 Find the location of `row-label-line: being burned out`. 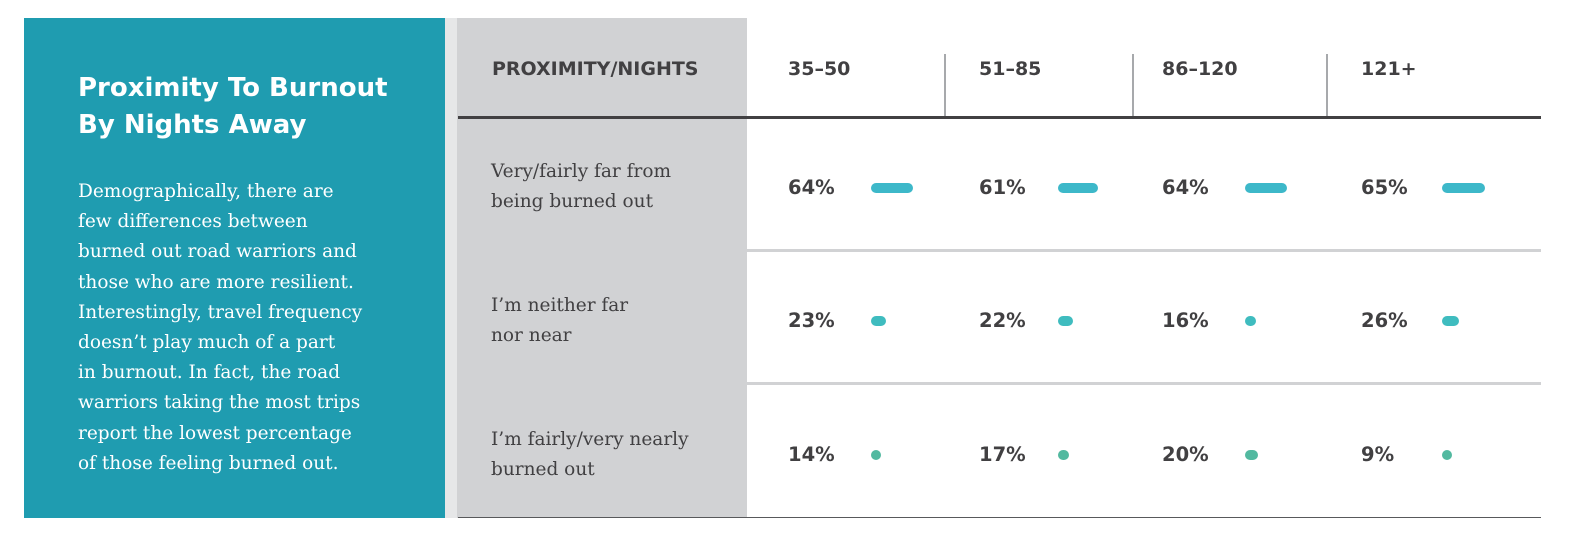

row-label-line: being burned out is located at coordinates (572, 201).